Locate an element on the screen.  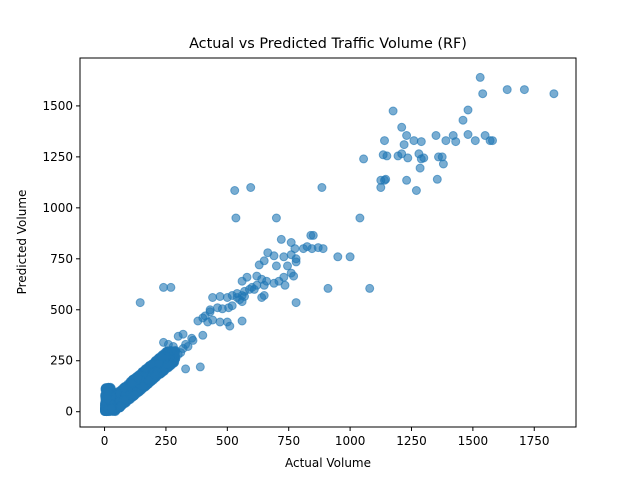
x-axis-label: Actual Volume is located at coordinates (328, 463).